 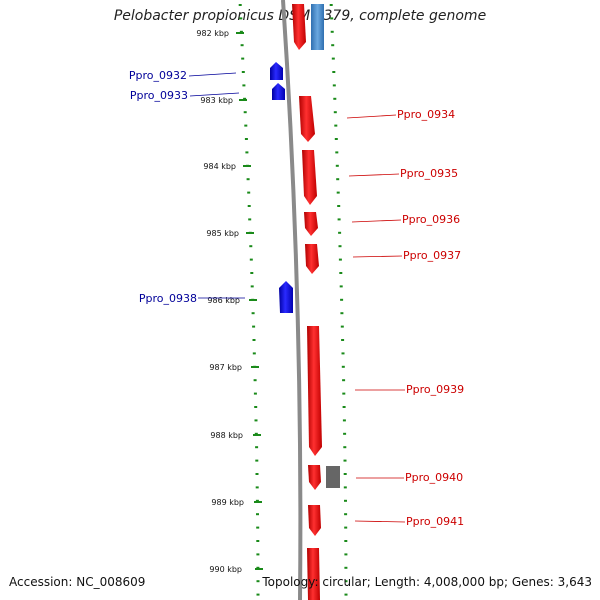 What do you see at coordinates (313, 574) in the screenshot?
I see `gene-forward-partial-bottom` at bounding box center [313, 574].